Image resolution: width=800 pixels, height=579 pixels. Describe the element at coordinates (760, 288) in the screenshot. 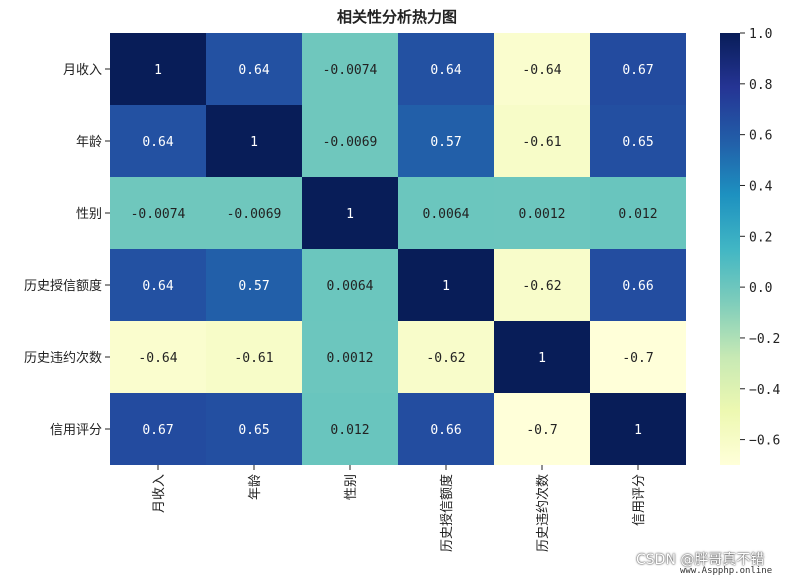

I see `colorbar-tick-label: 0.0` at that location.